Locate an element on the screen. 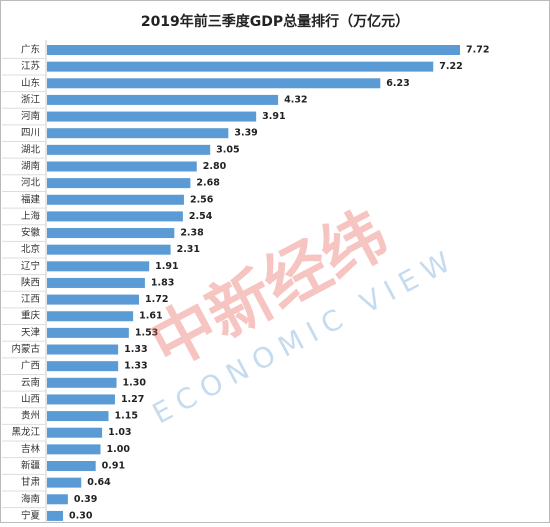  category-label: 内蒙古 is located at coordinates (25, 349).